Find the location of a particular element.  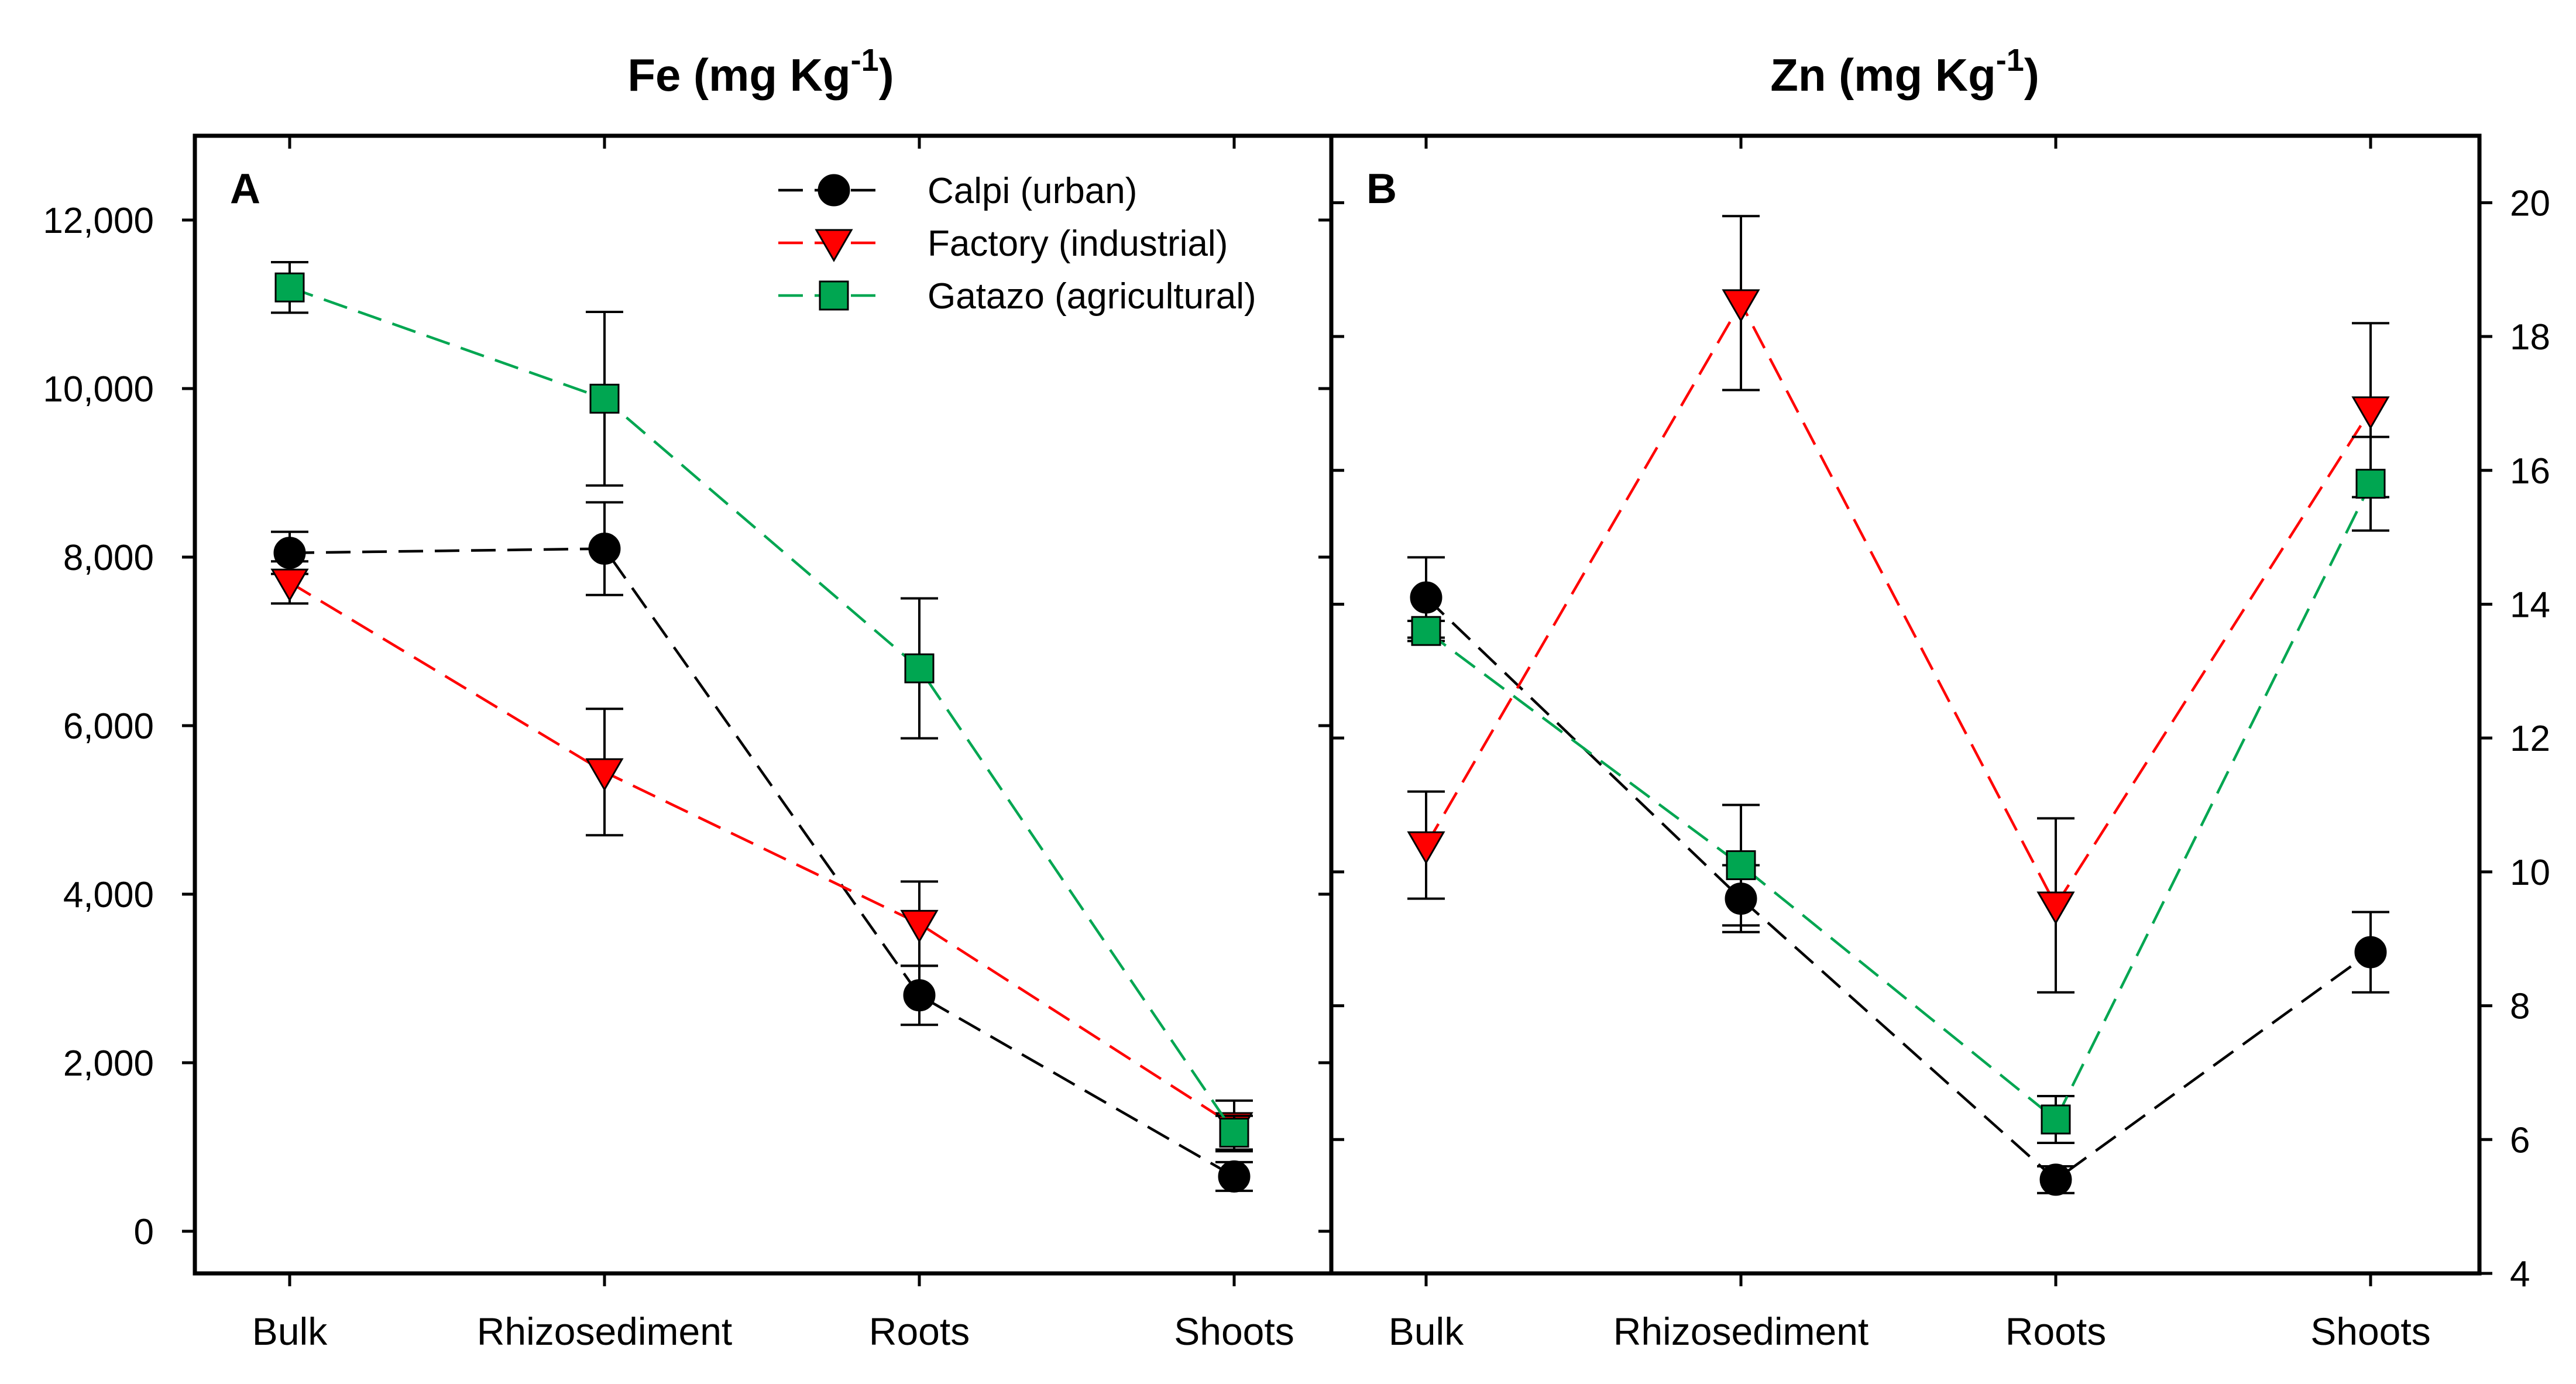

y-tick-label: 6,000 is located at coordinates (109, 727).